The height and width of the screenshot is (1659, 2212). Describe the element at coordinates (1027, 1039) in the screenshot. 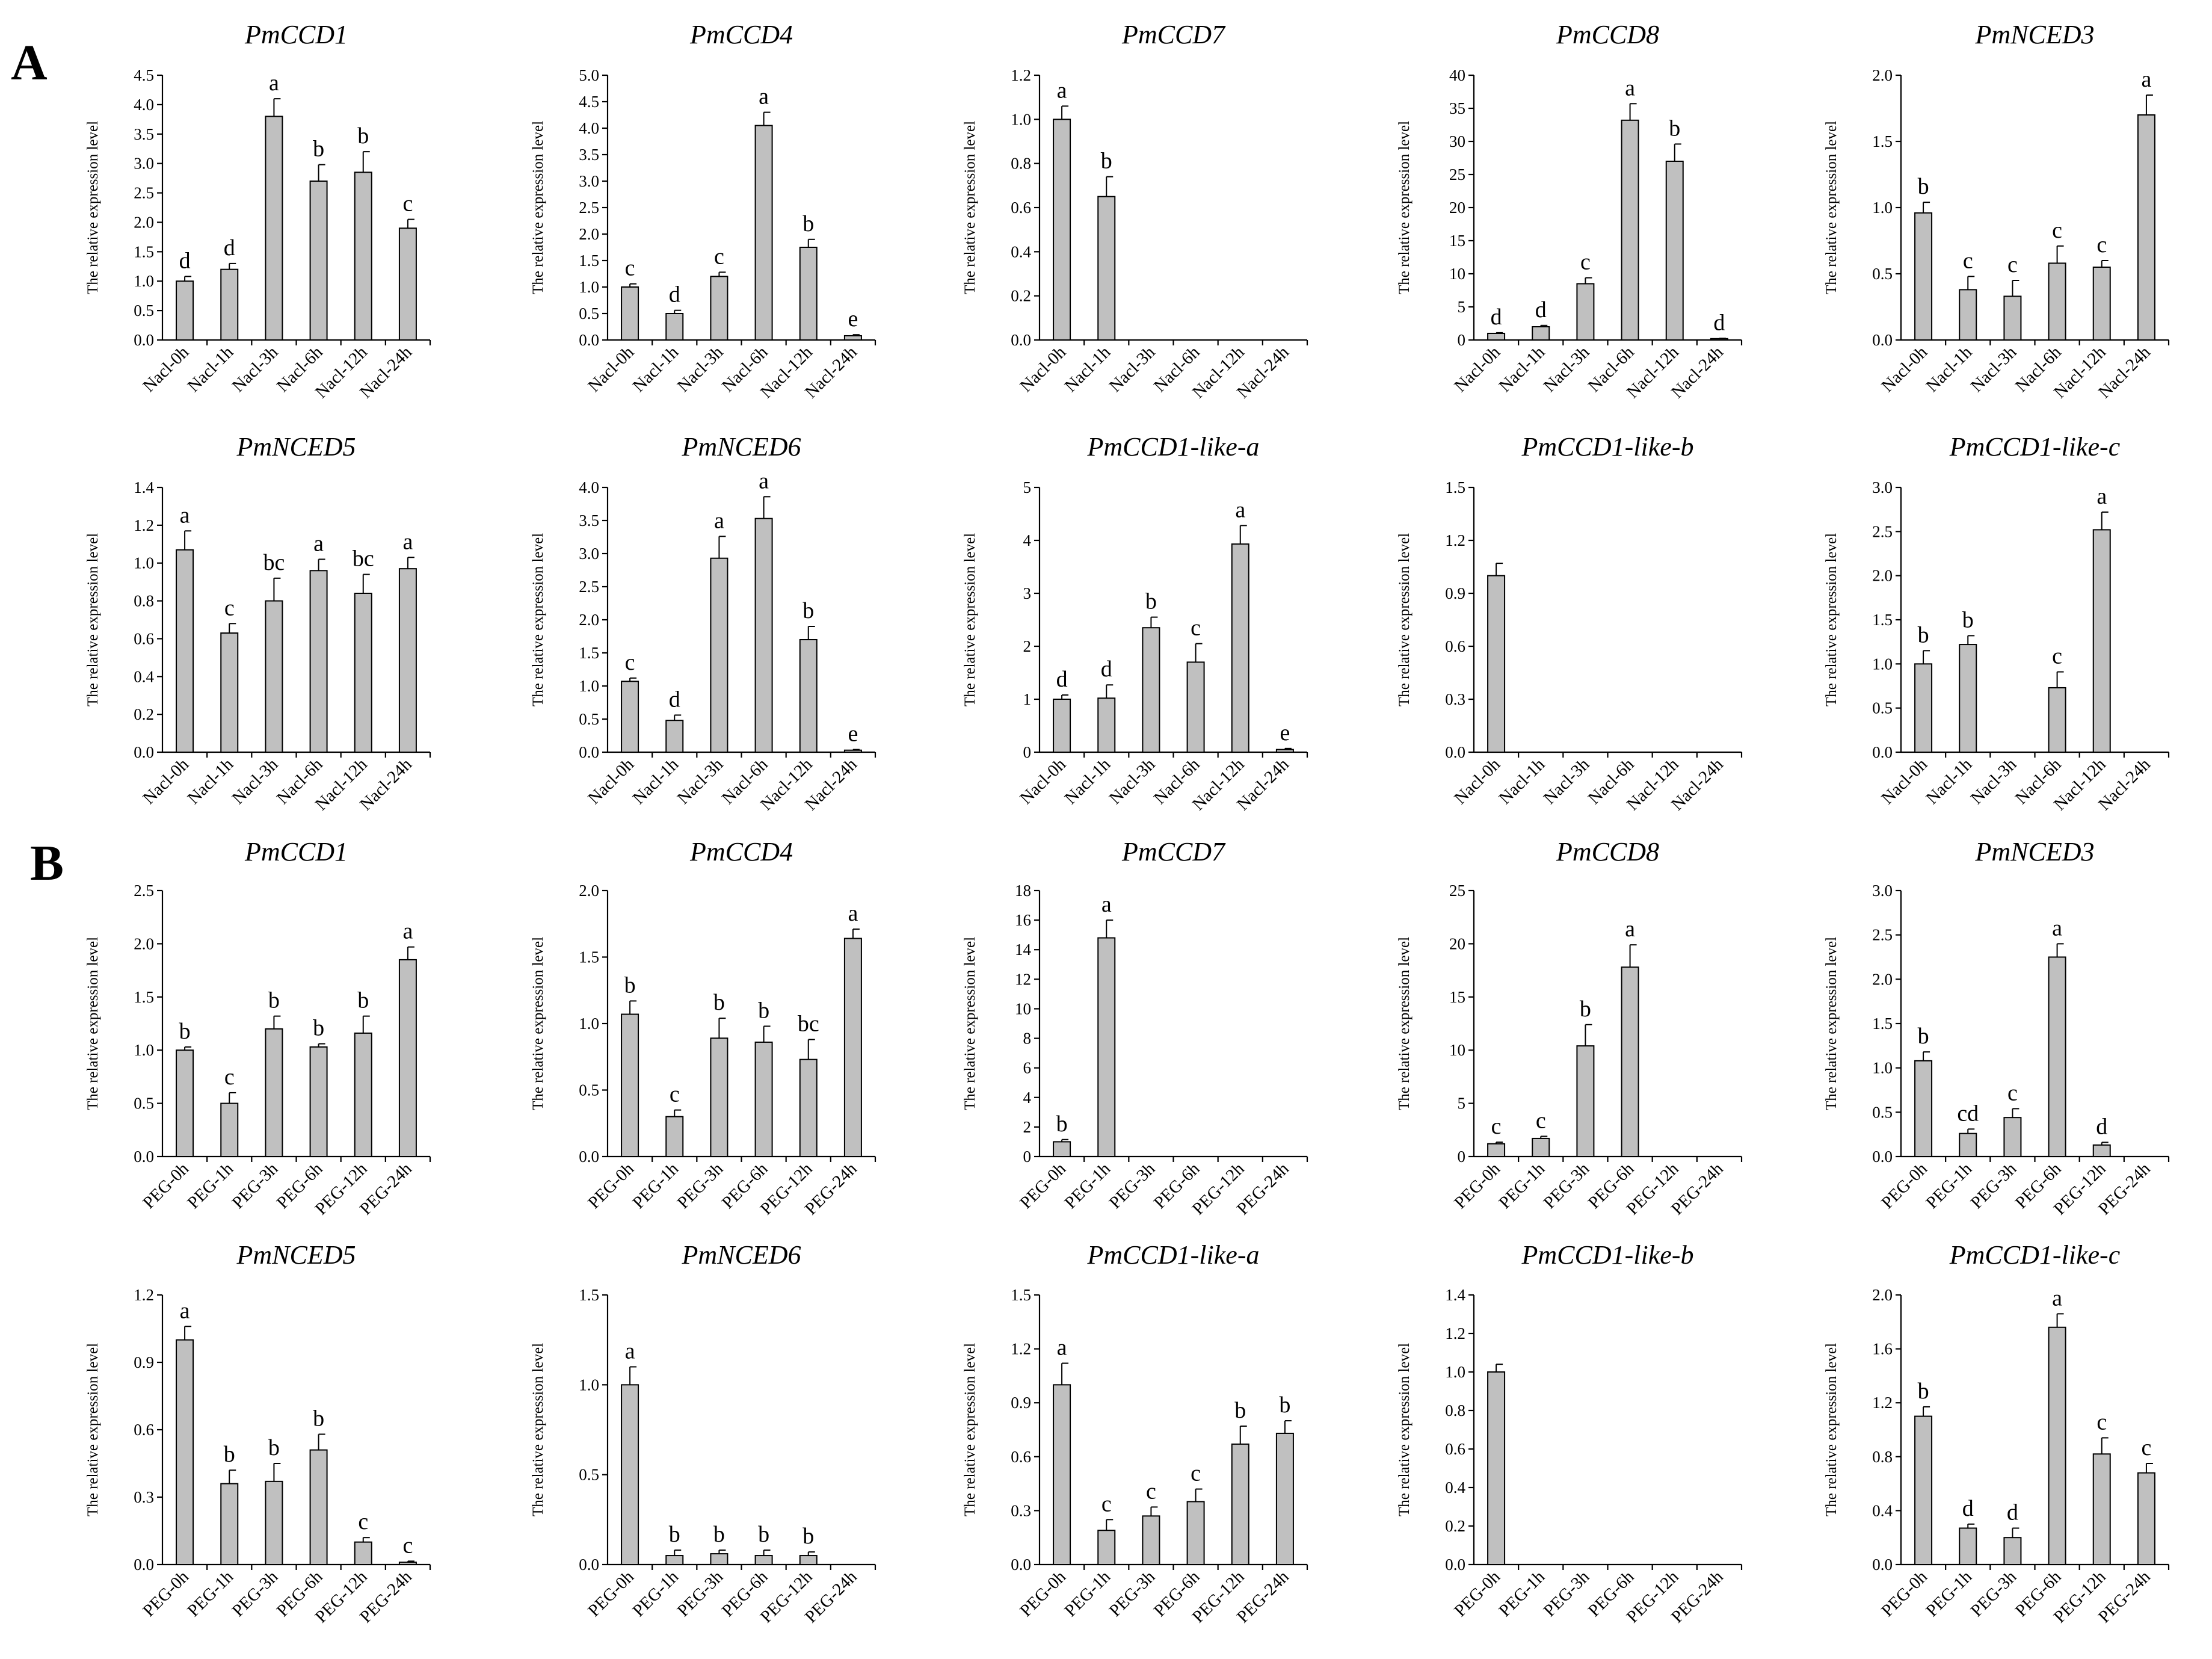

I see `y-tick-label: 8` at that location.